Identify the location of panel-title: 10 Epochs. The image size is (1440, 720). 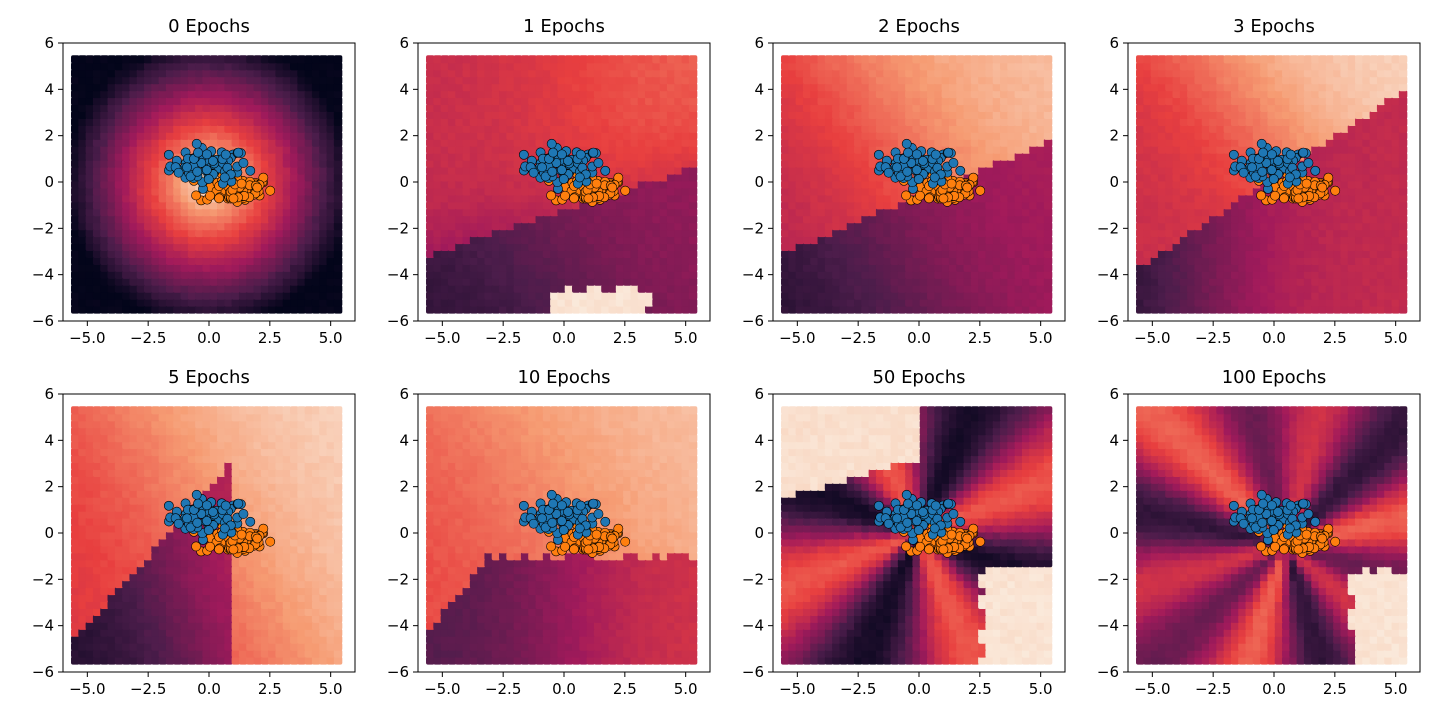
(563, 377).